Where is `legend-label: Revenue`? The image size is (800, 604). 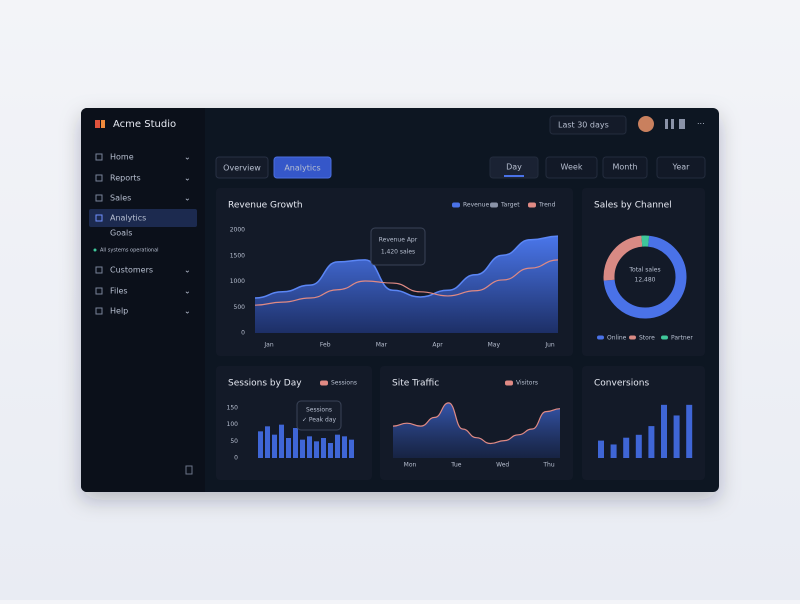
legend-label: Revenue is located at coordinates (476, 205).